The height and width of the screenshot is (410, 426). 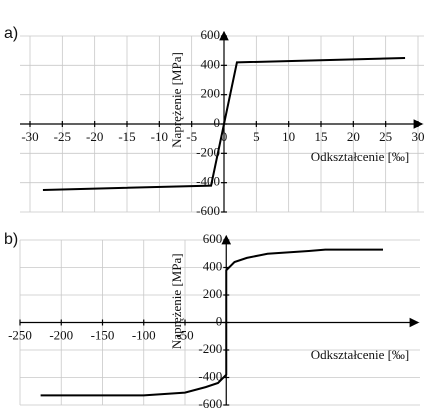 What do you see at coordinates (288, 136) in the screenshot?
I see `x-tick-label: 10` at bounding box center [288, 136].